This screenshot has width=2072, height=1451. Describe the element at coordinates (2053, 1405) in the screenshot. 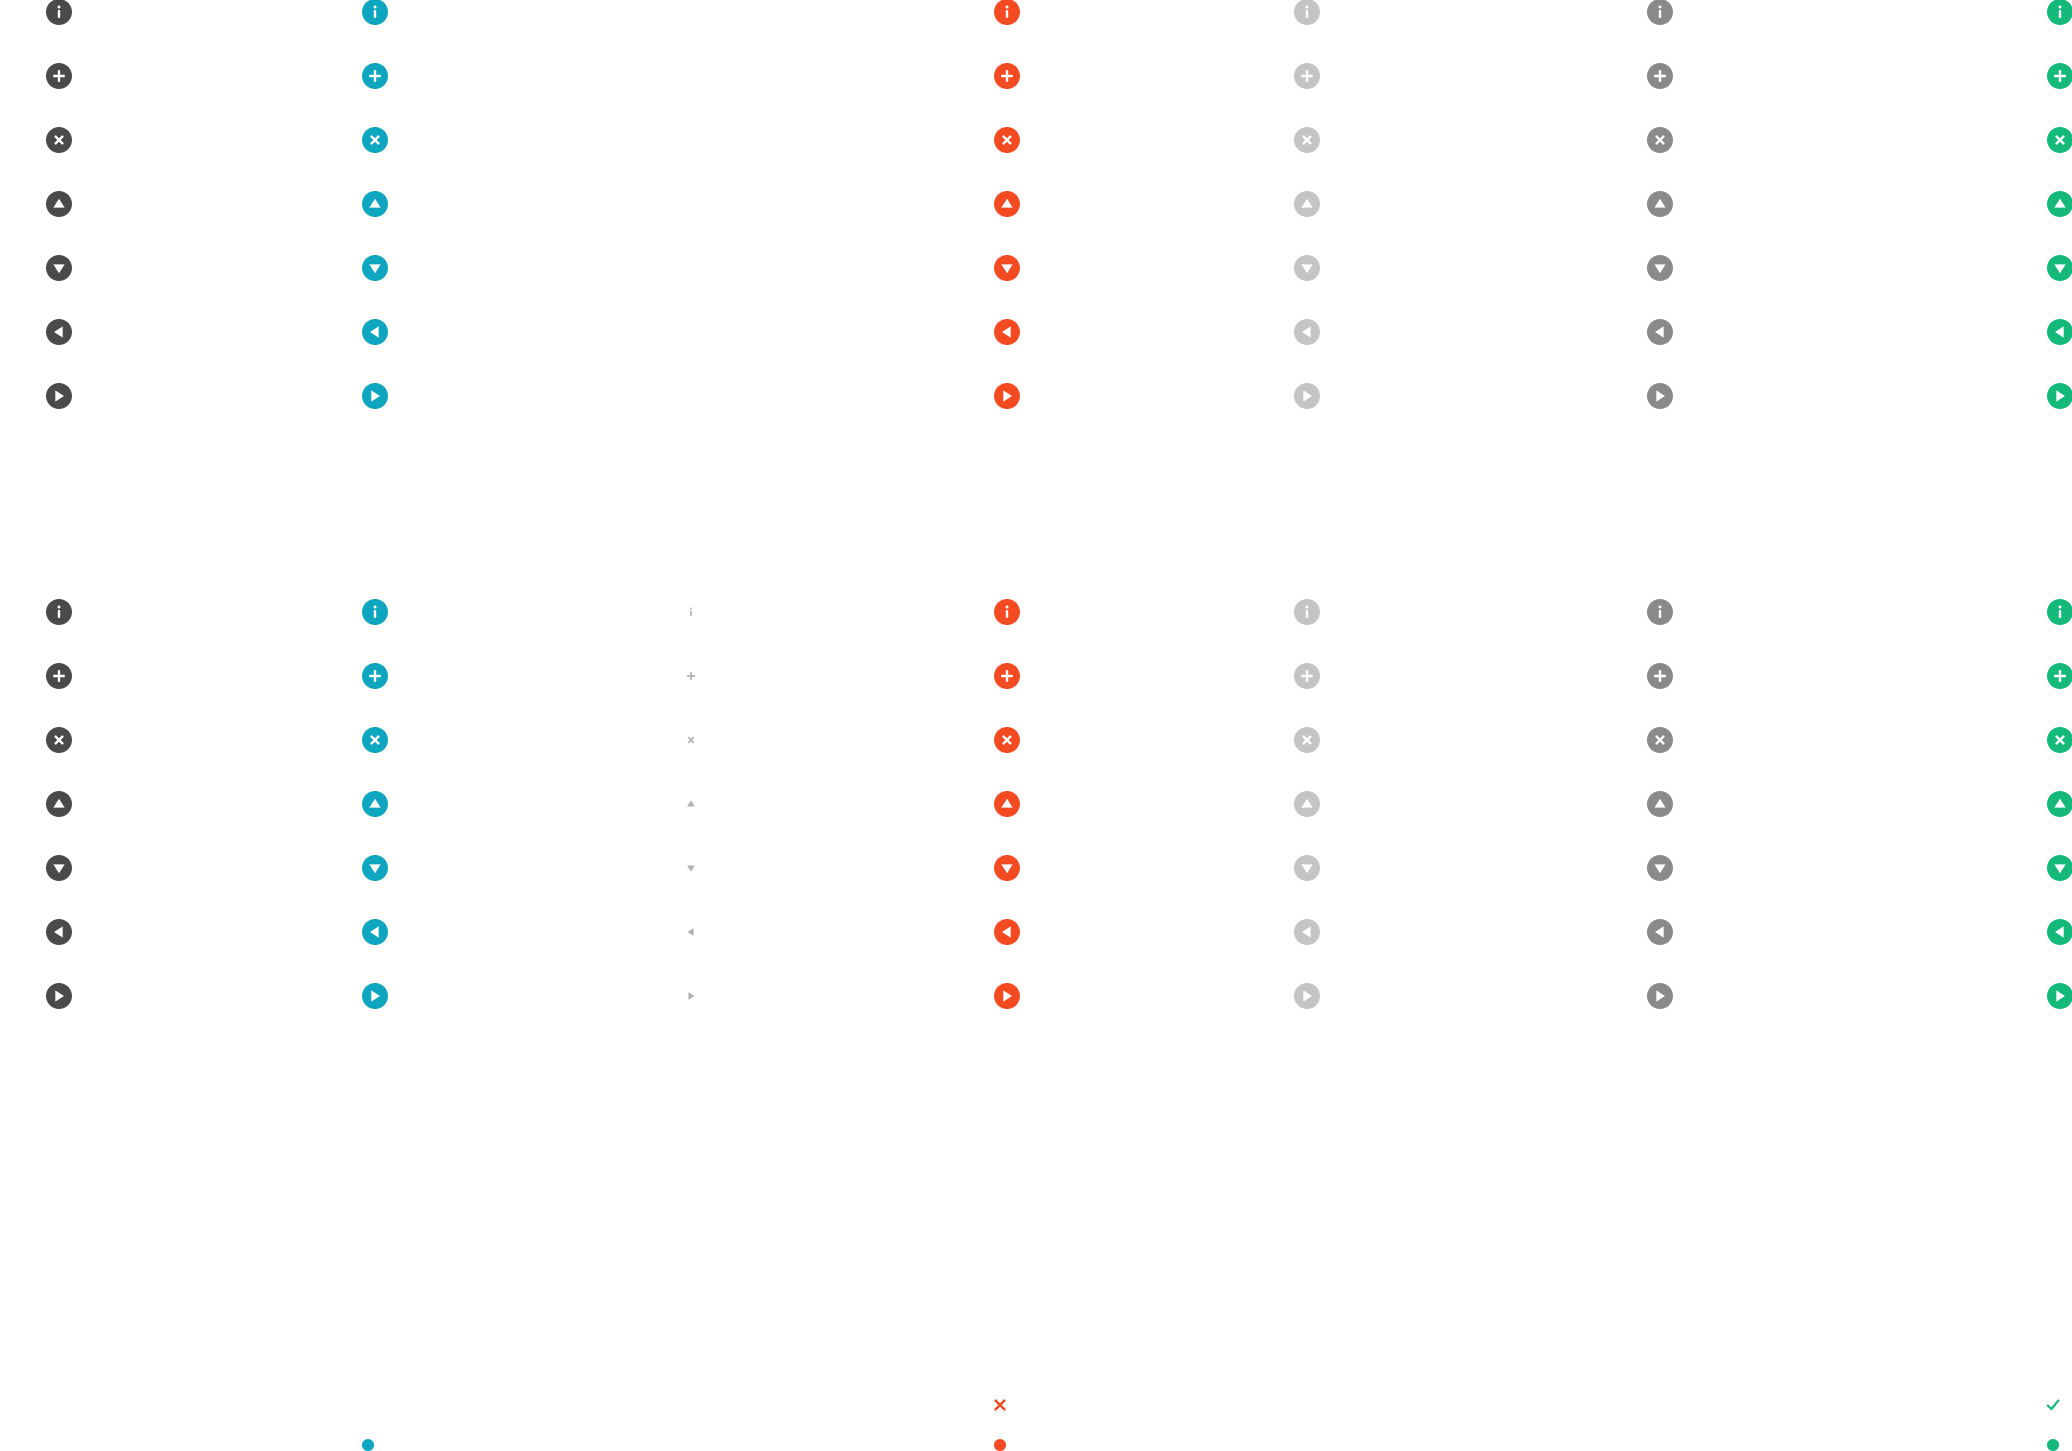

I see `check-mark-icon` at that location.